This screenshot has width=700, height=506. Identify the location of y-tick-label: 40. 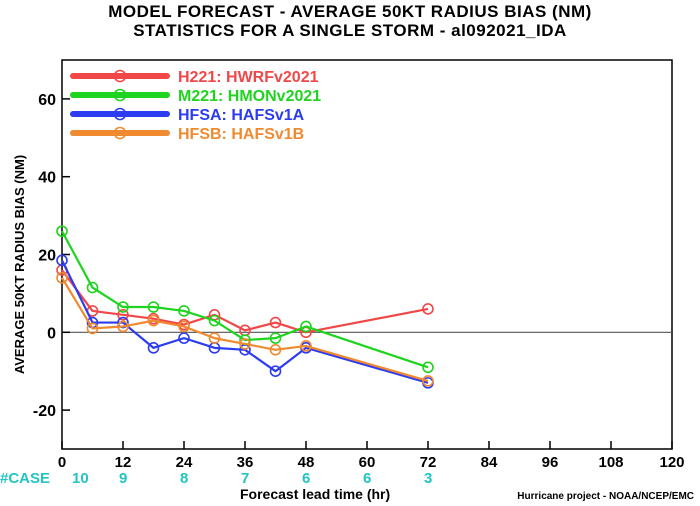
(47, 178).